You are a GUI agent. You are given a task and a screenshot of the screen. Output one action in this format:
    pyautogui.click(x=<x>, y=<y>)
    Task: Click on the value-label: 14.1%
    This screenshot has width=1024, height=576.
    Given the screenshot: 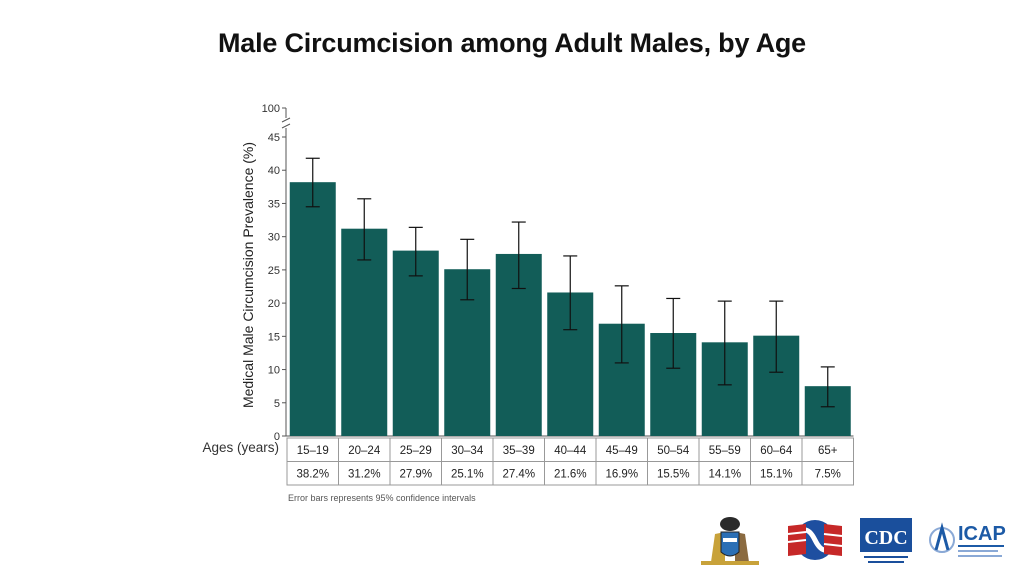 What is the action you would take?
    pyautogui.click(x=724, y=475)
    